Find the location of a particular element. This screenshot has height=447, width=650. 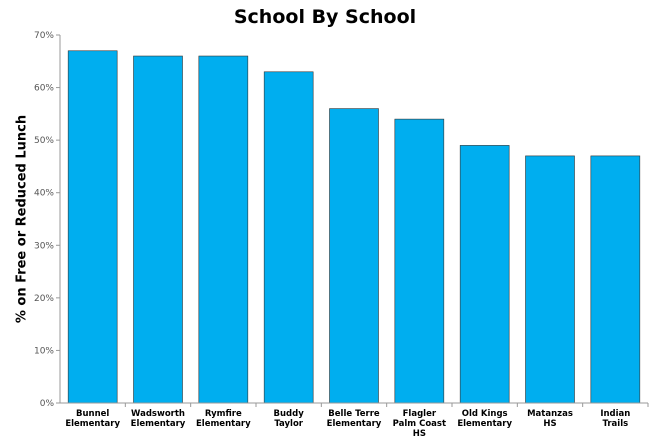

x-tick-label: Belle Terre Elementary is located at coordinates (354, 419).